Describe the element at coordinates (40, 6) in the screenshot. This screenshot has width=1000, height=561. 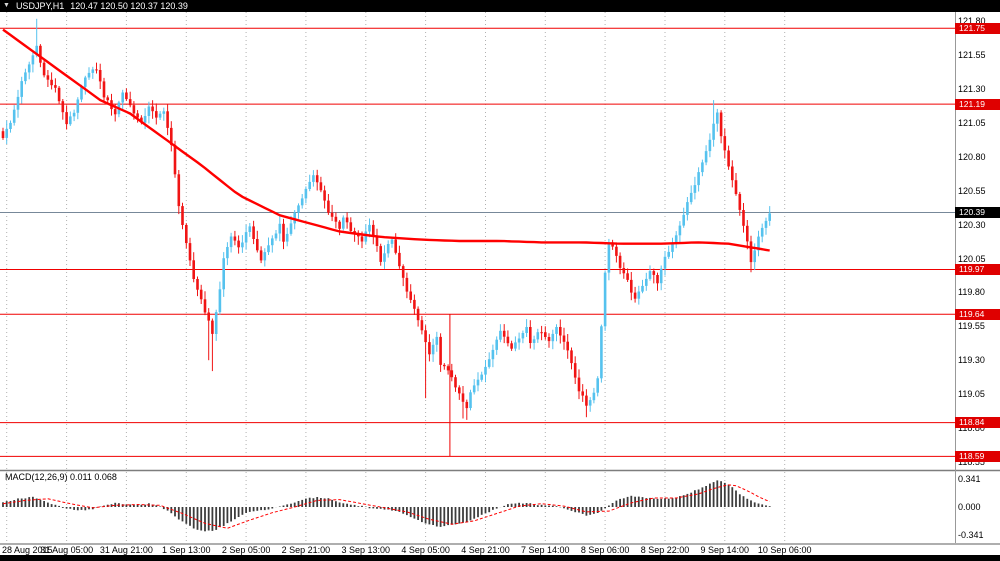
I see `symbol-timeframe-label: USDJPY,H1` at that location.